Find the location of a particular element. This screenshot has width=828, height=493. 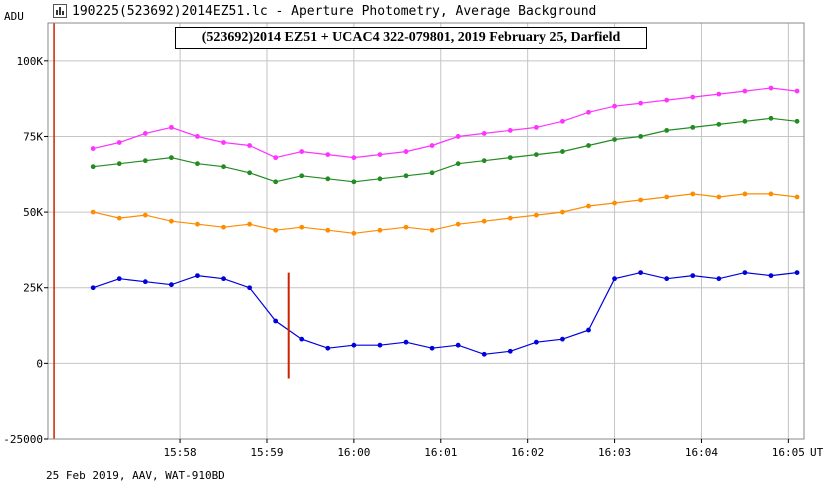

x-tick-label: 16:01 is located at coordinates (440, 452).